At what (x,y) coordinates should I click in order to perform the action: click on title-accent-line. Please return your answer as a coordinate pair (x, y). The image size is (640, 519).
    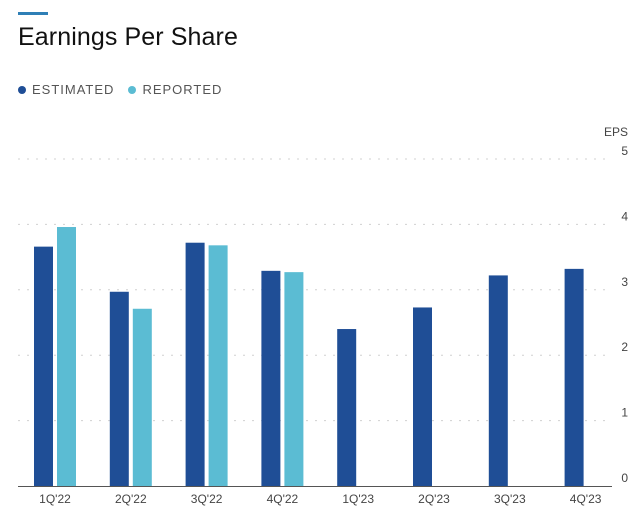
    Looking at the image, I should click on (33, 13).